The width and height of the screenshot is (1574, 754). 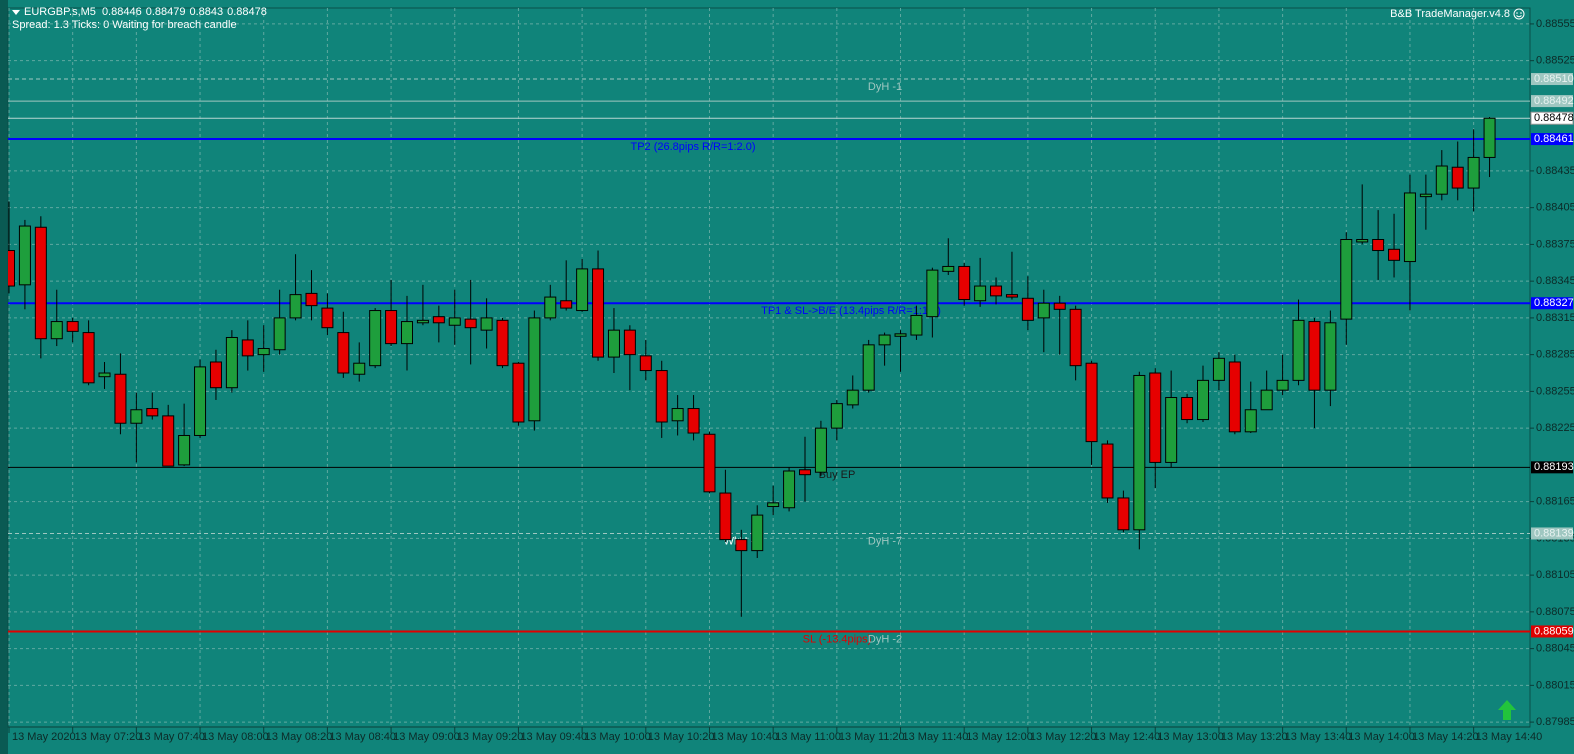 What do you see at coordinates (1318, 737) in the screenshot?
I see `x-tick-label: 13 May 13:40` at bounding box center [1318, 737].